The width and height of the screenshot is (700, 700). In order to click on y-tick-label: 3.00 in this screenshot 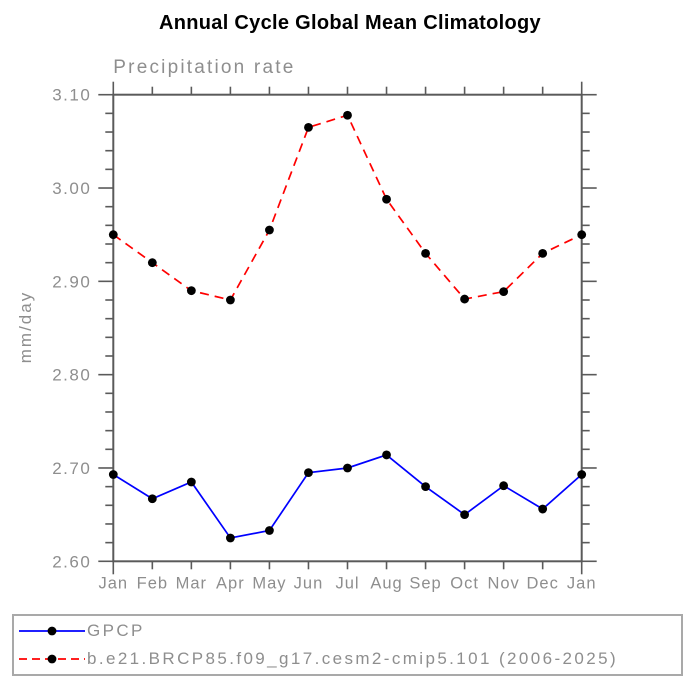, I will do `click(71, 188)`.